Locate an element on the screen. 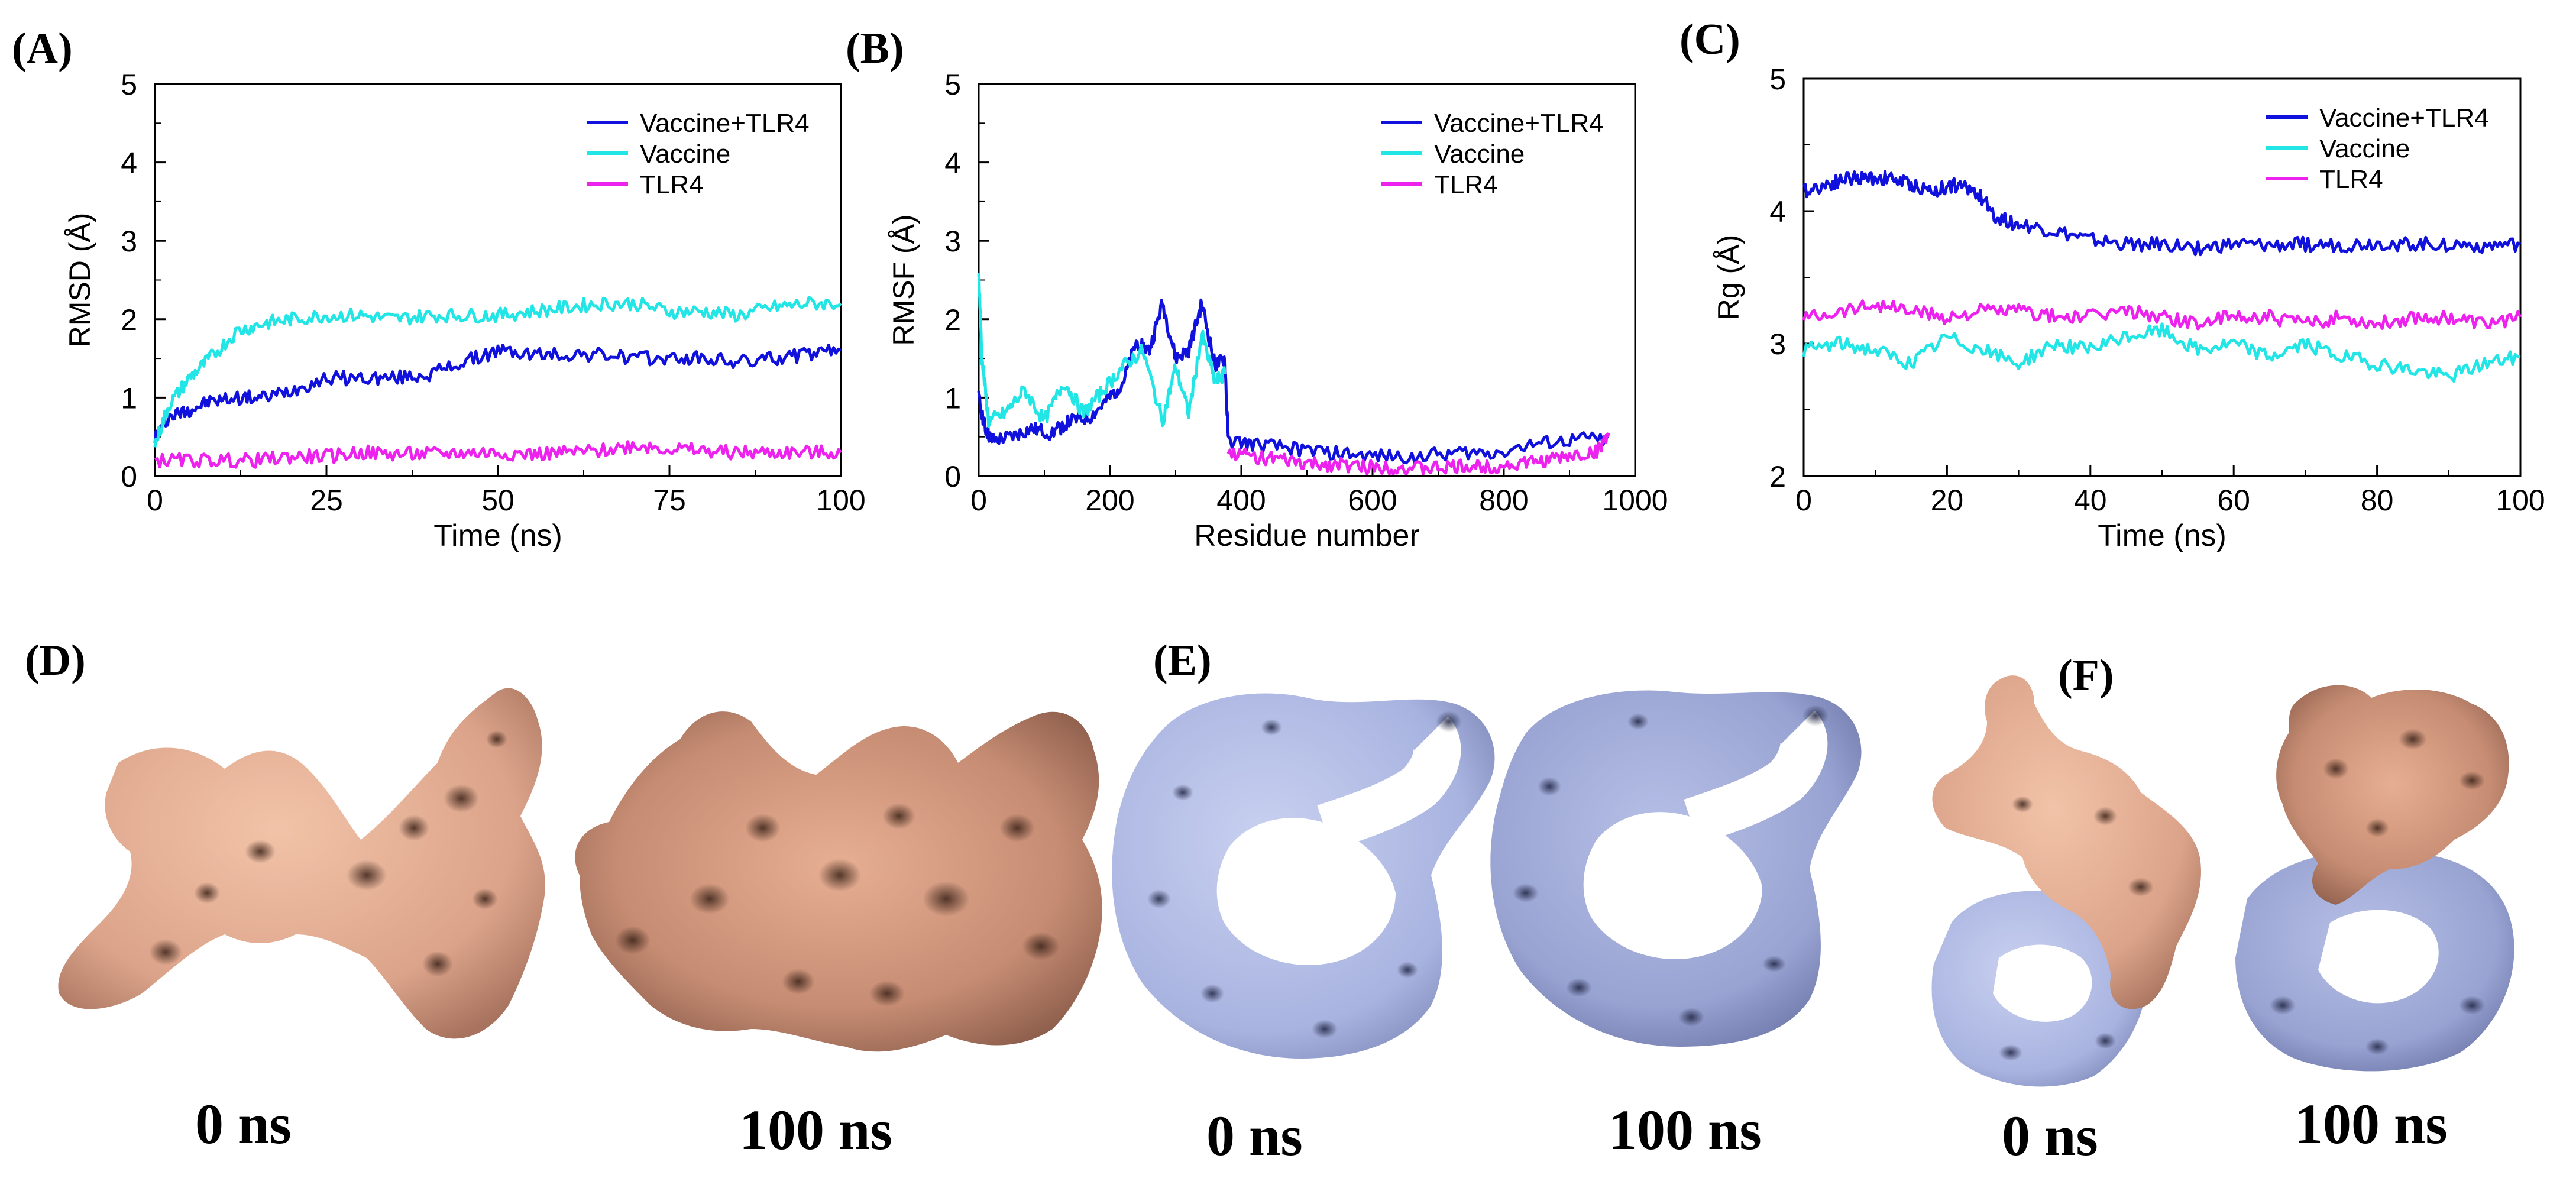 The width and height of the screenshot is (2576, 1178). panel-label-a: (A) is located at coordinates (43, 48).